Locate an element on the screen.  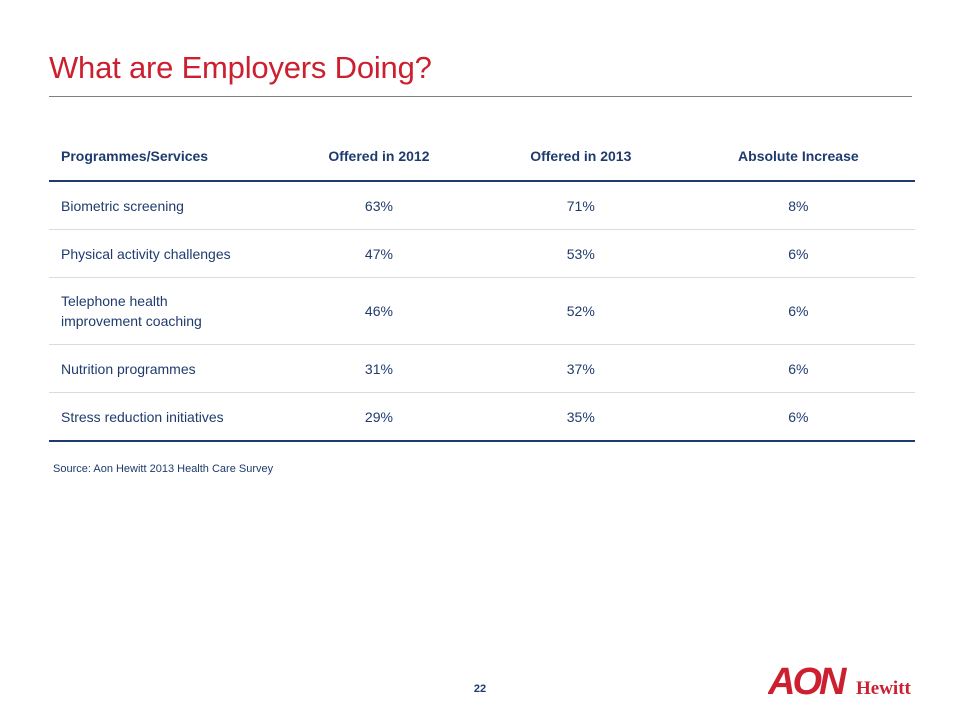
table-row: Physical activity challenges 47% 53% 6% is located at coordinates (482, 253).